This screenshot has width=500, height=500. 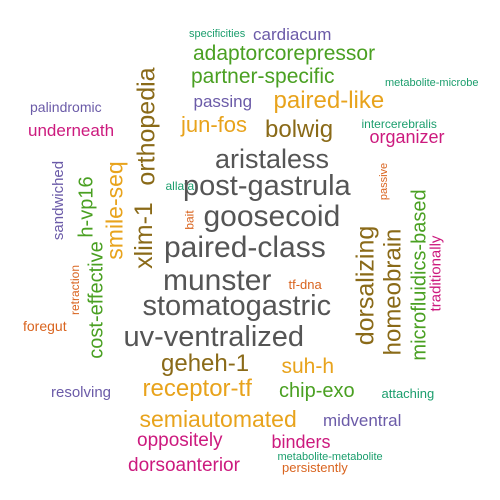 What do you see at coordinates (408, 393) in the screenshot?
I see `word-attaching: attaching` at bounding box center [408, 393].